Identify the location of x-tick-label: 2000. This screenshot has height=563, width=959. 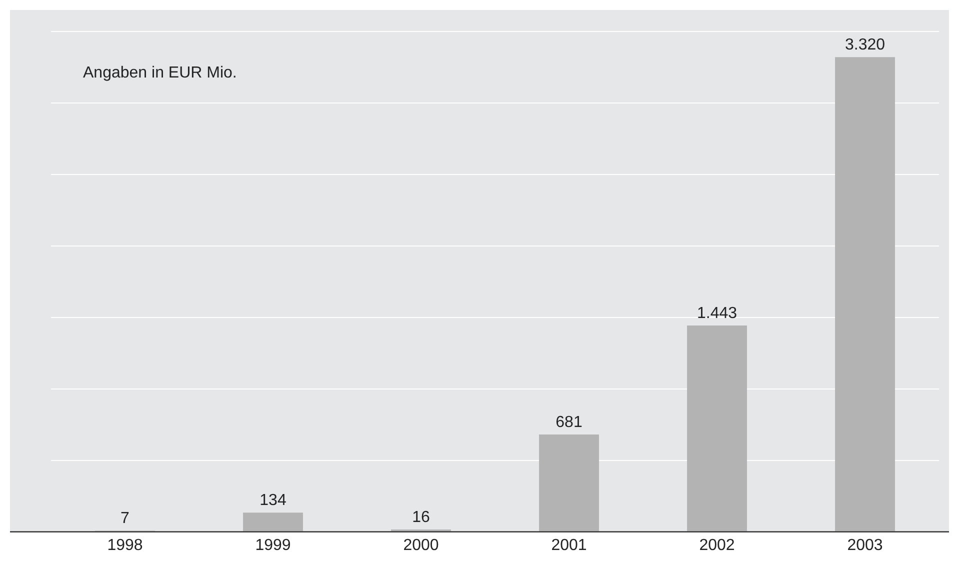
(421, 545).